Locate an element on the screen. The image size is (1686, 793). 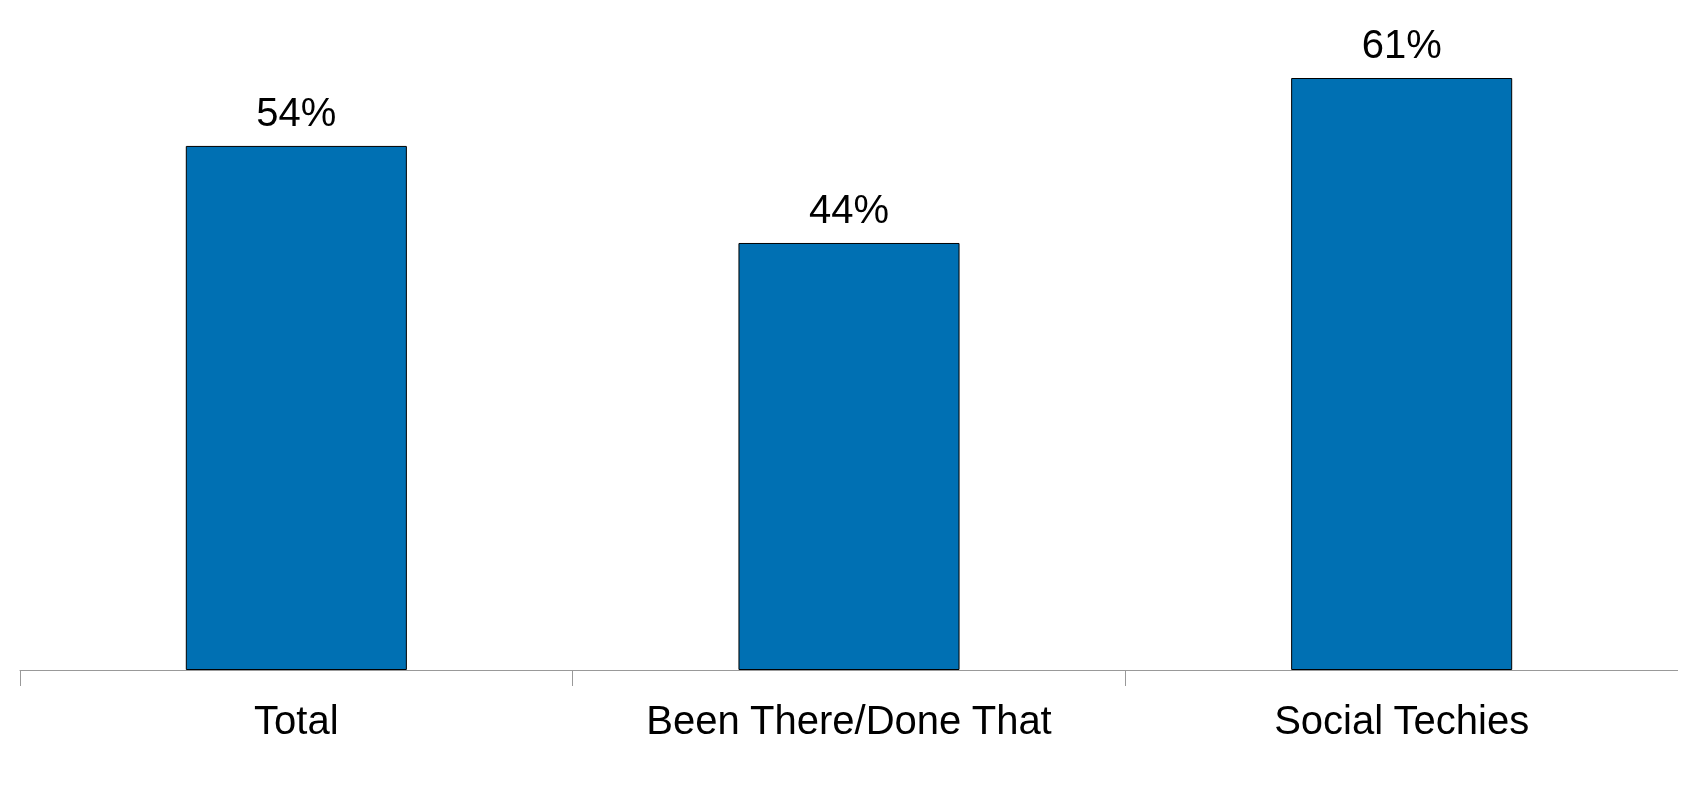
x-tick-label: Been There/Done That is located at coordinates (849, 720).